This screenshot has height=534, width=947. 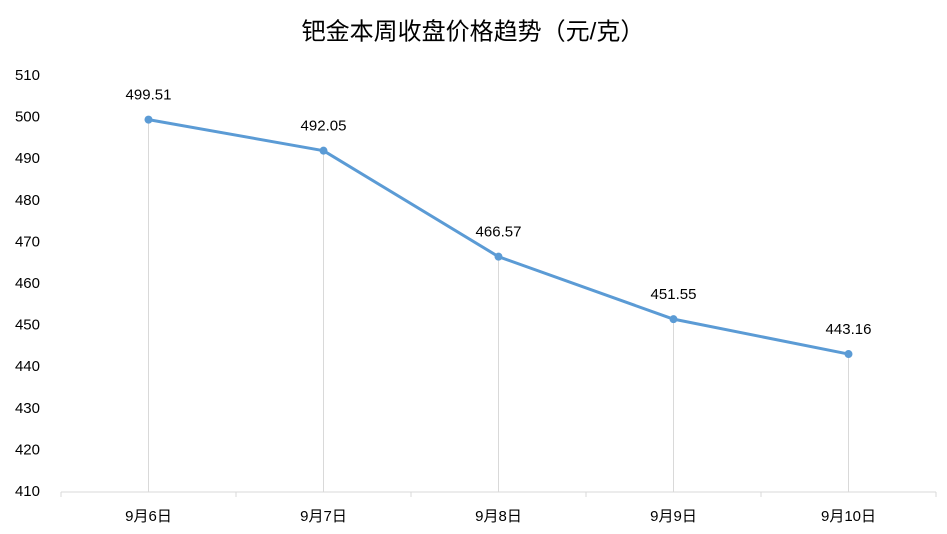 What do you see at coordinates (473, 31) in the screenshot?
I see `chart-title: 钯金本周收盘价格趋势（元/克）` at bounding box center [473, 31].